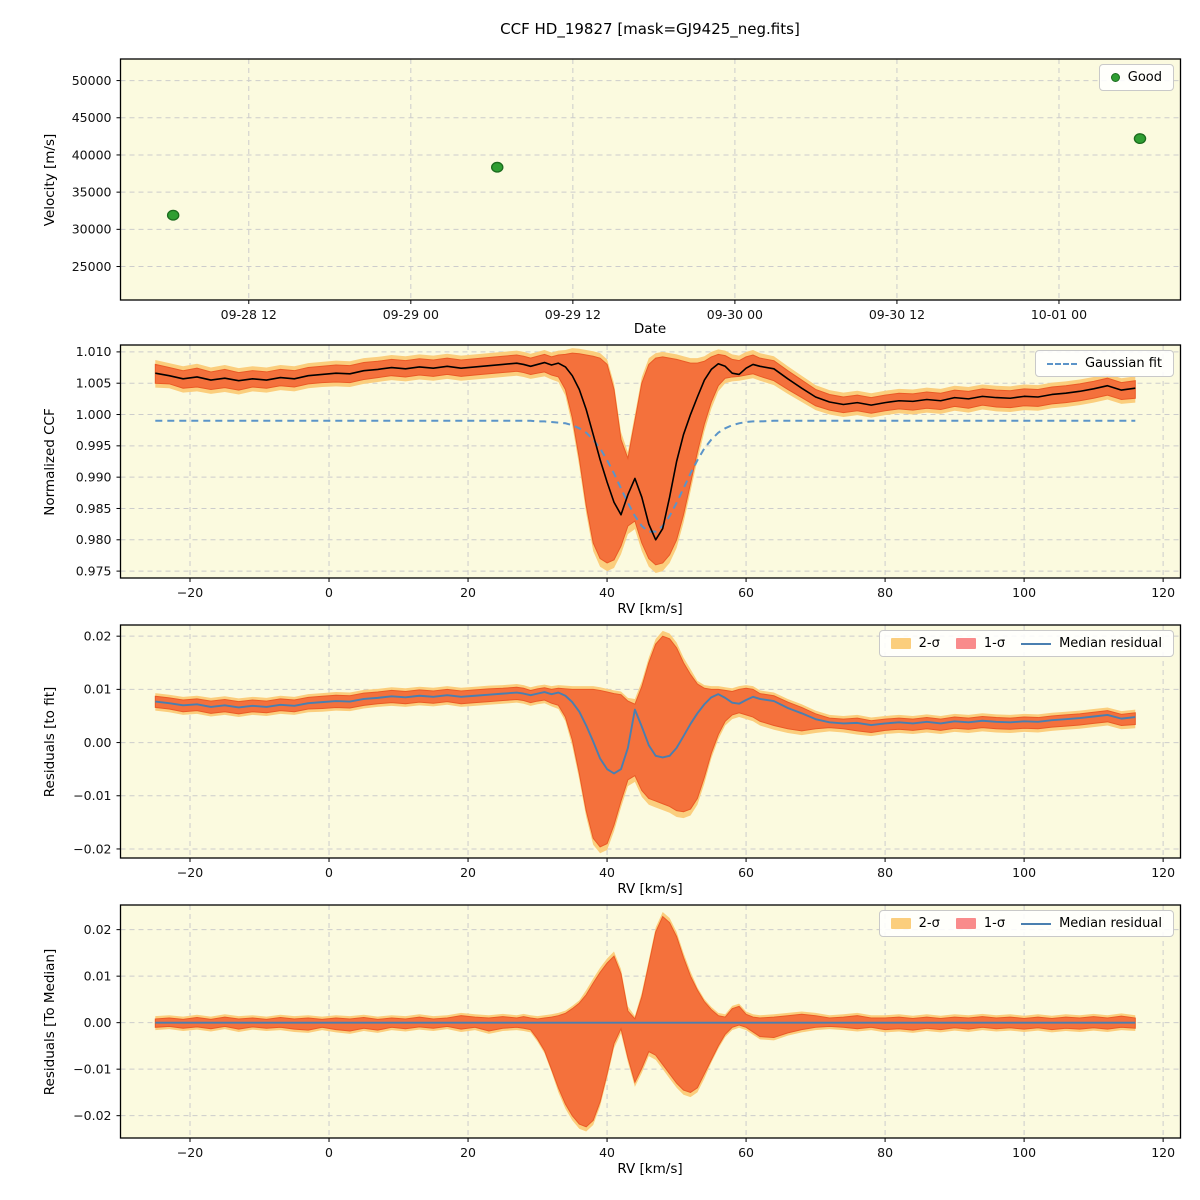  Describe the element at coordinates (1059, 314) in the screenshot. I see `x-tick-label: 10-01 00` at that location.